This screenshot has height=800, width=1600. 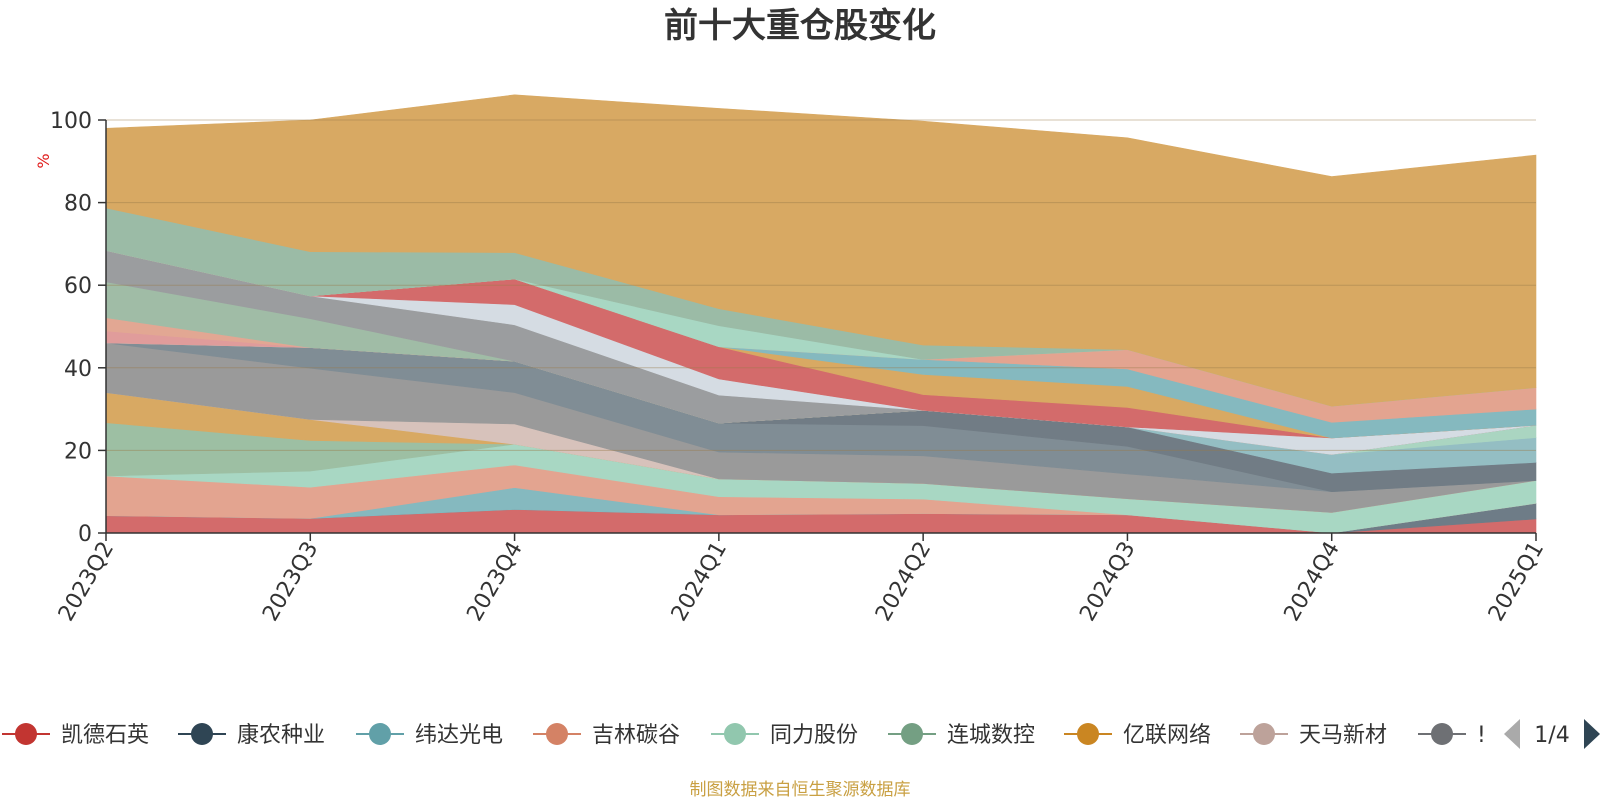 I want to click on legend-page-indicator: 1/4, so click(x=1551, y=735).